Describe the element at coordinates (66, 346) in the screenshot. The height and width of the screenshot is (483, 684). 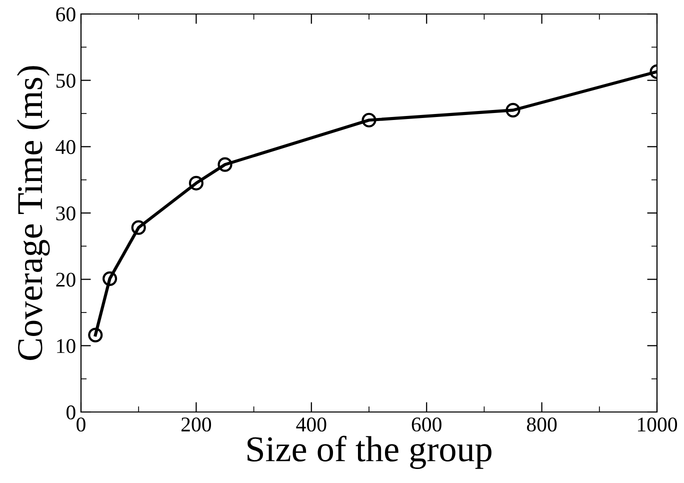
I see `y-tick-label: 10` at that location.